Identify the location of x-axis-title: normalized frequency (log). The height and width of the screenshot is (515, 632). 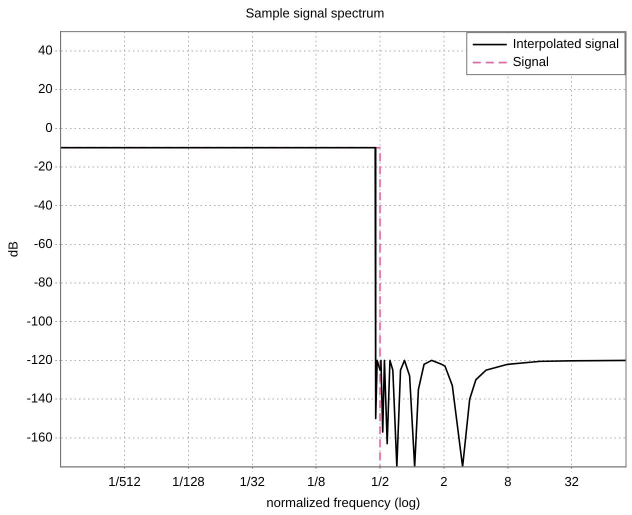
(343, 502).